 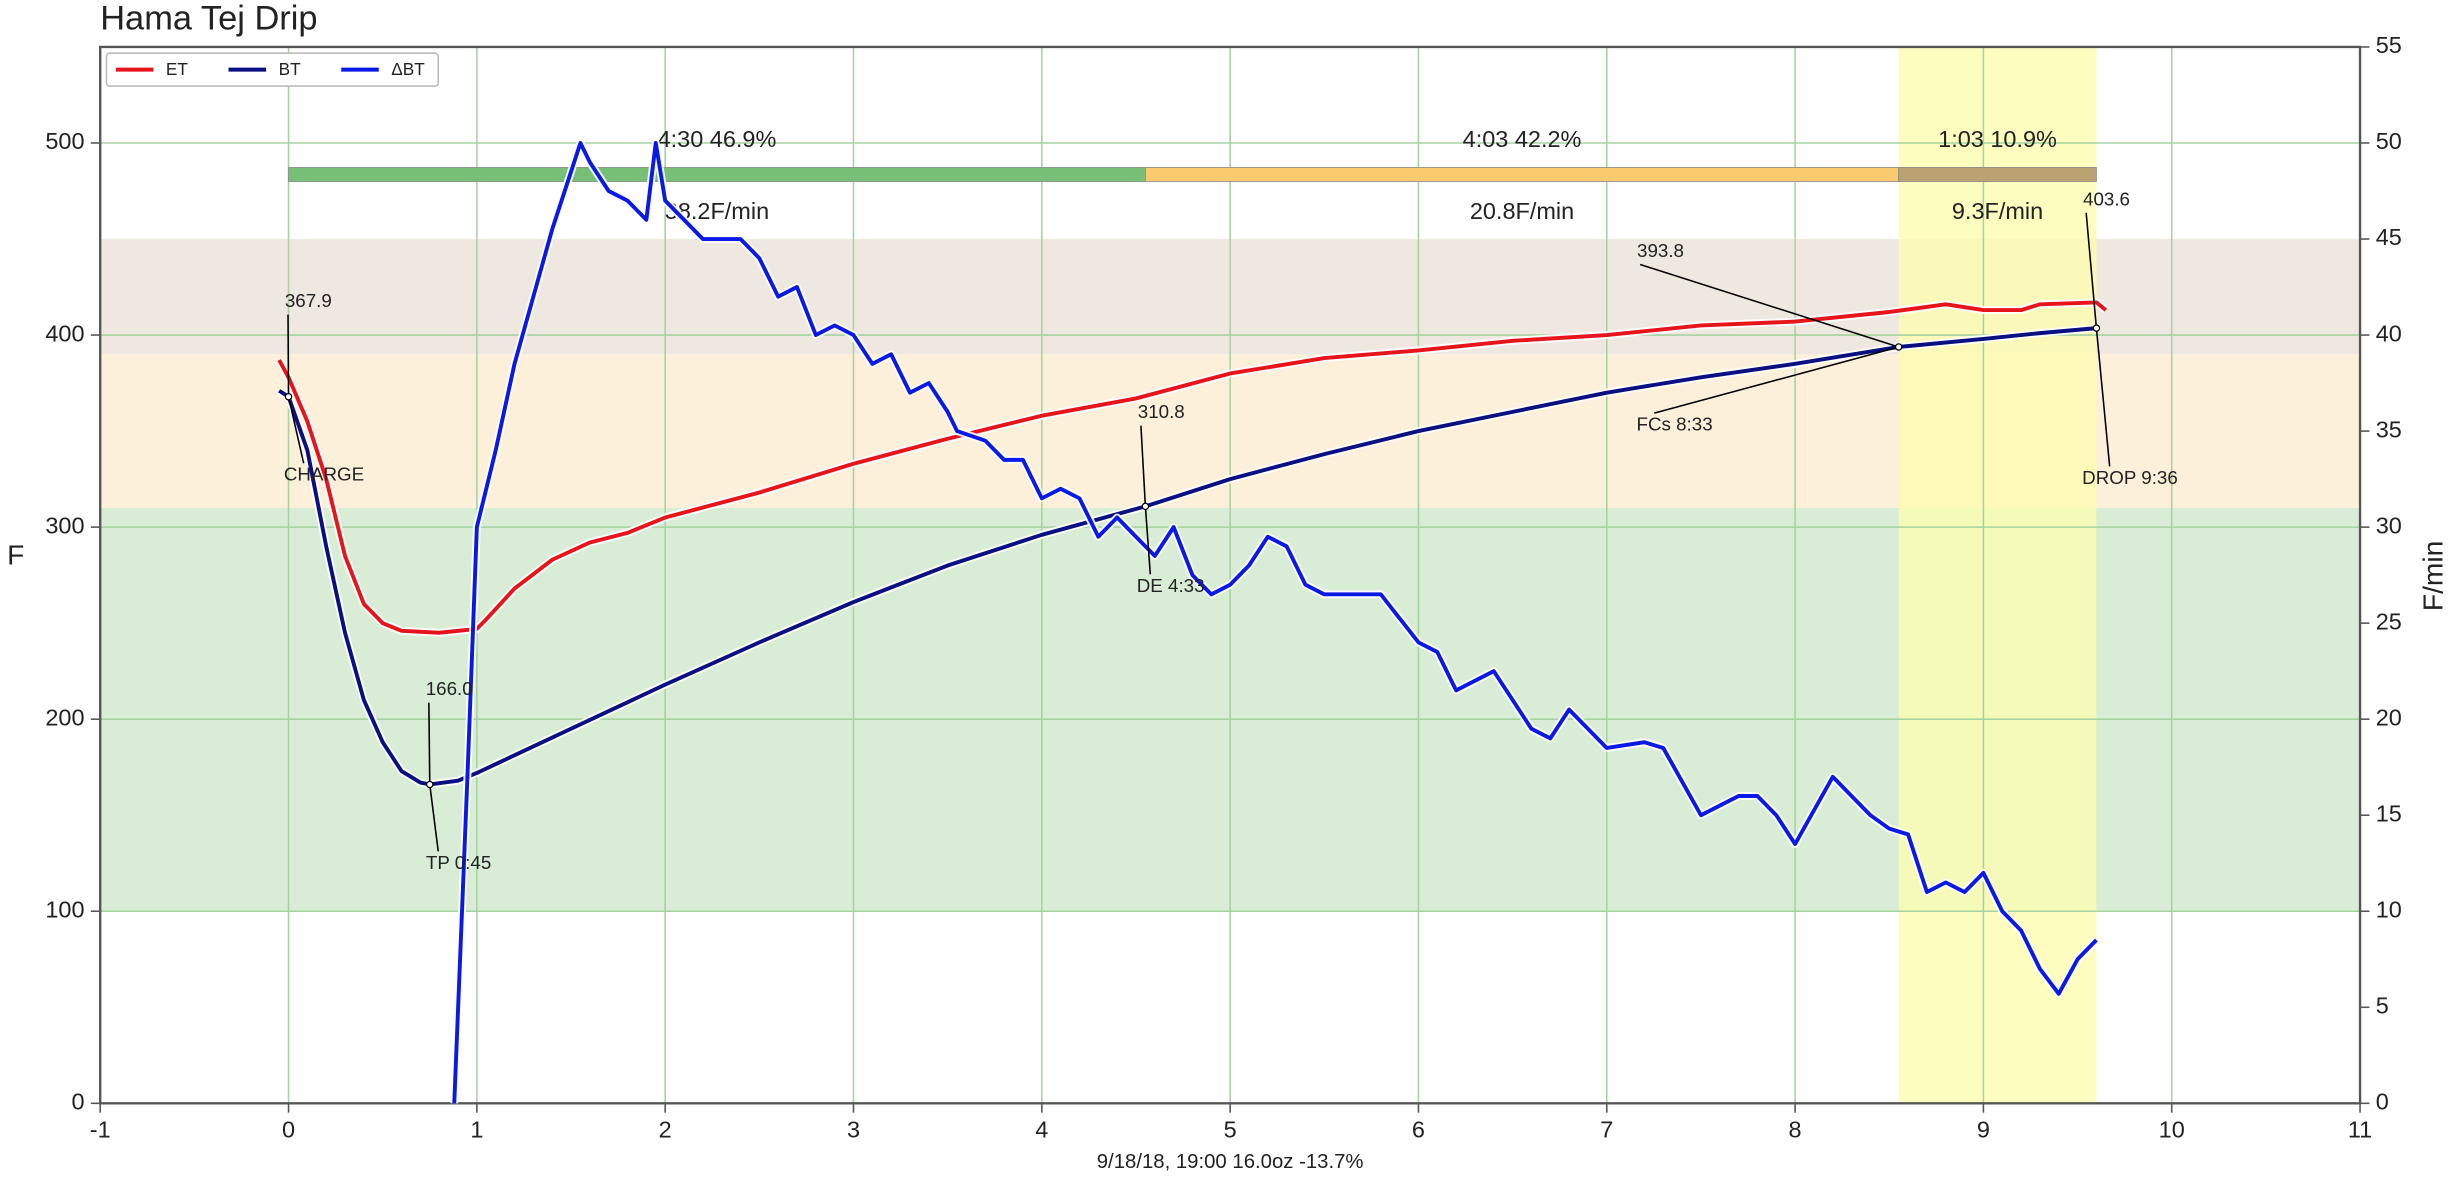 I want to click on y2-tick-label: 45, so click(x=2389, y=237).